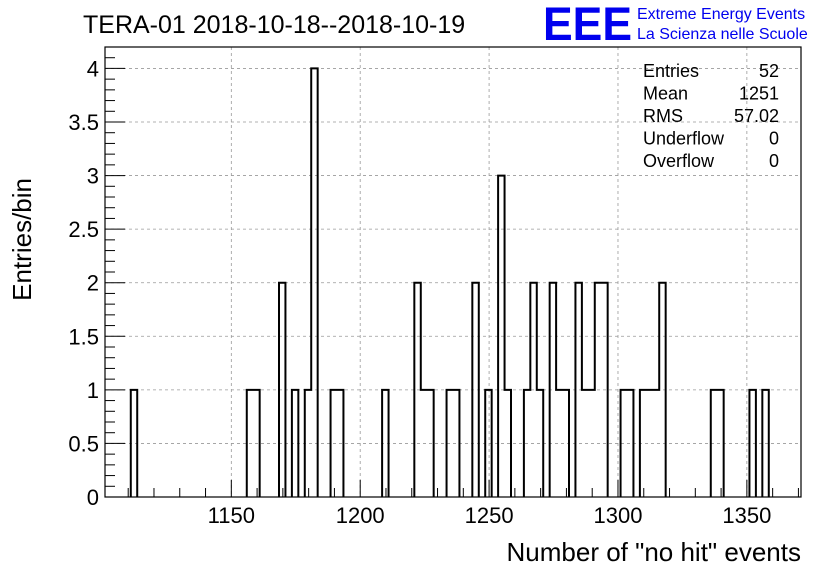  Describe the element at coordinates (769, 71) in the screenshot. I see `stat-value: 52` at that location.